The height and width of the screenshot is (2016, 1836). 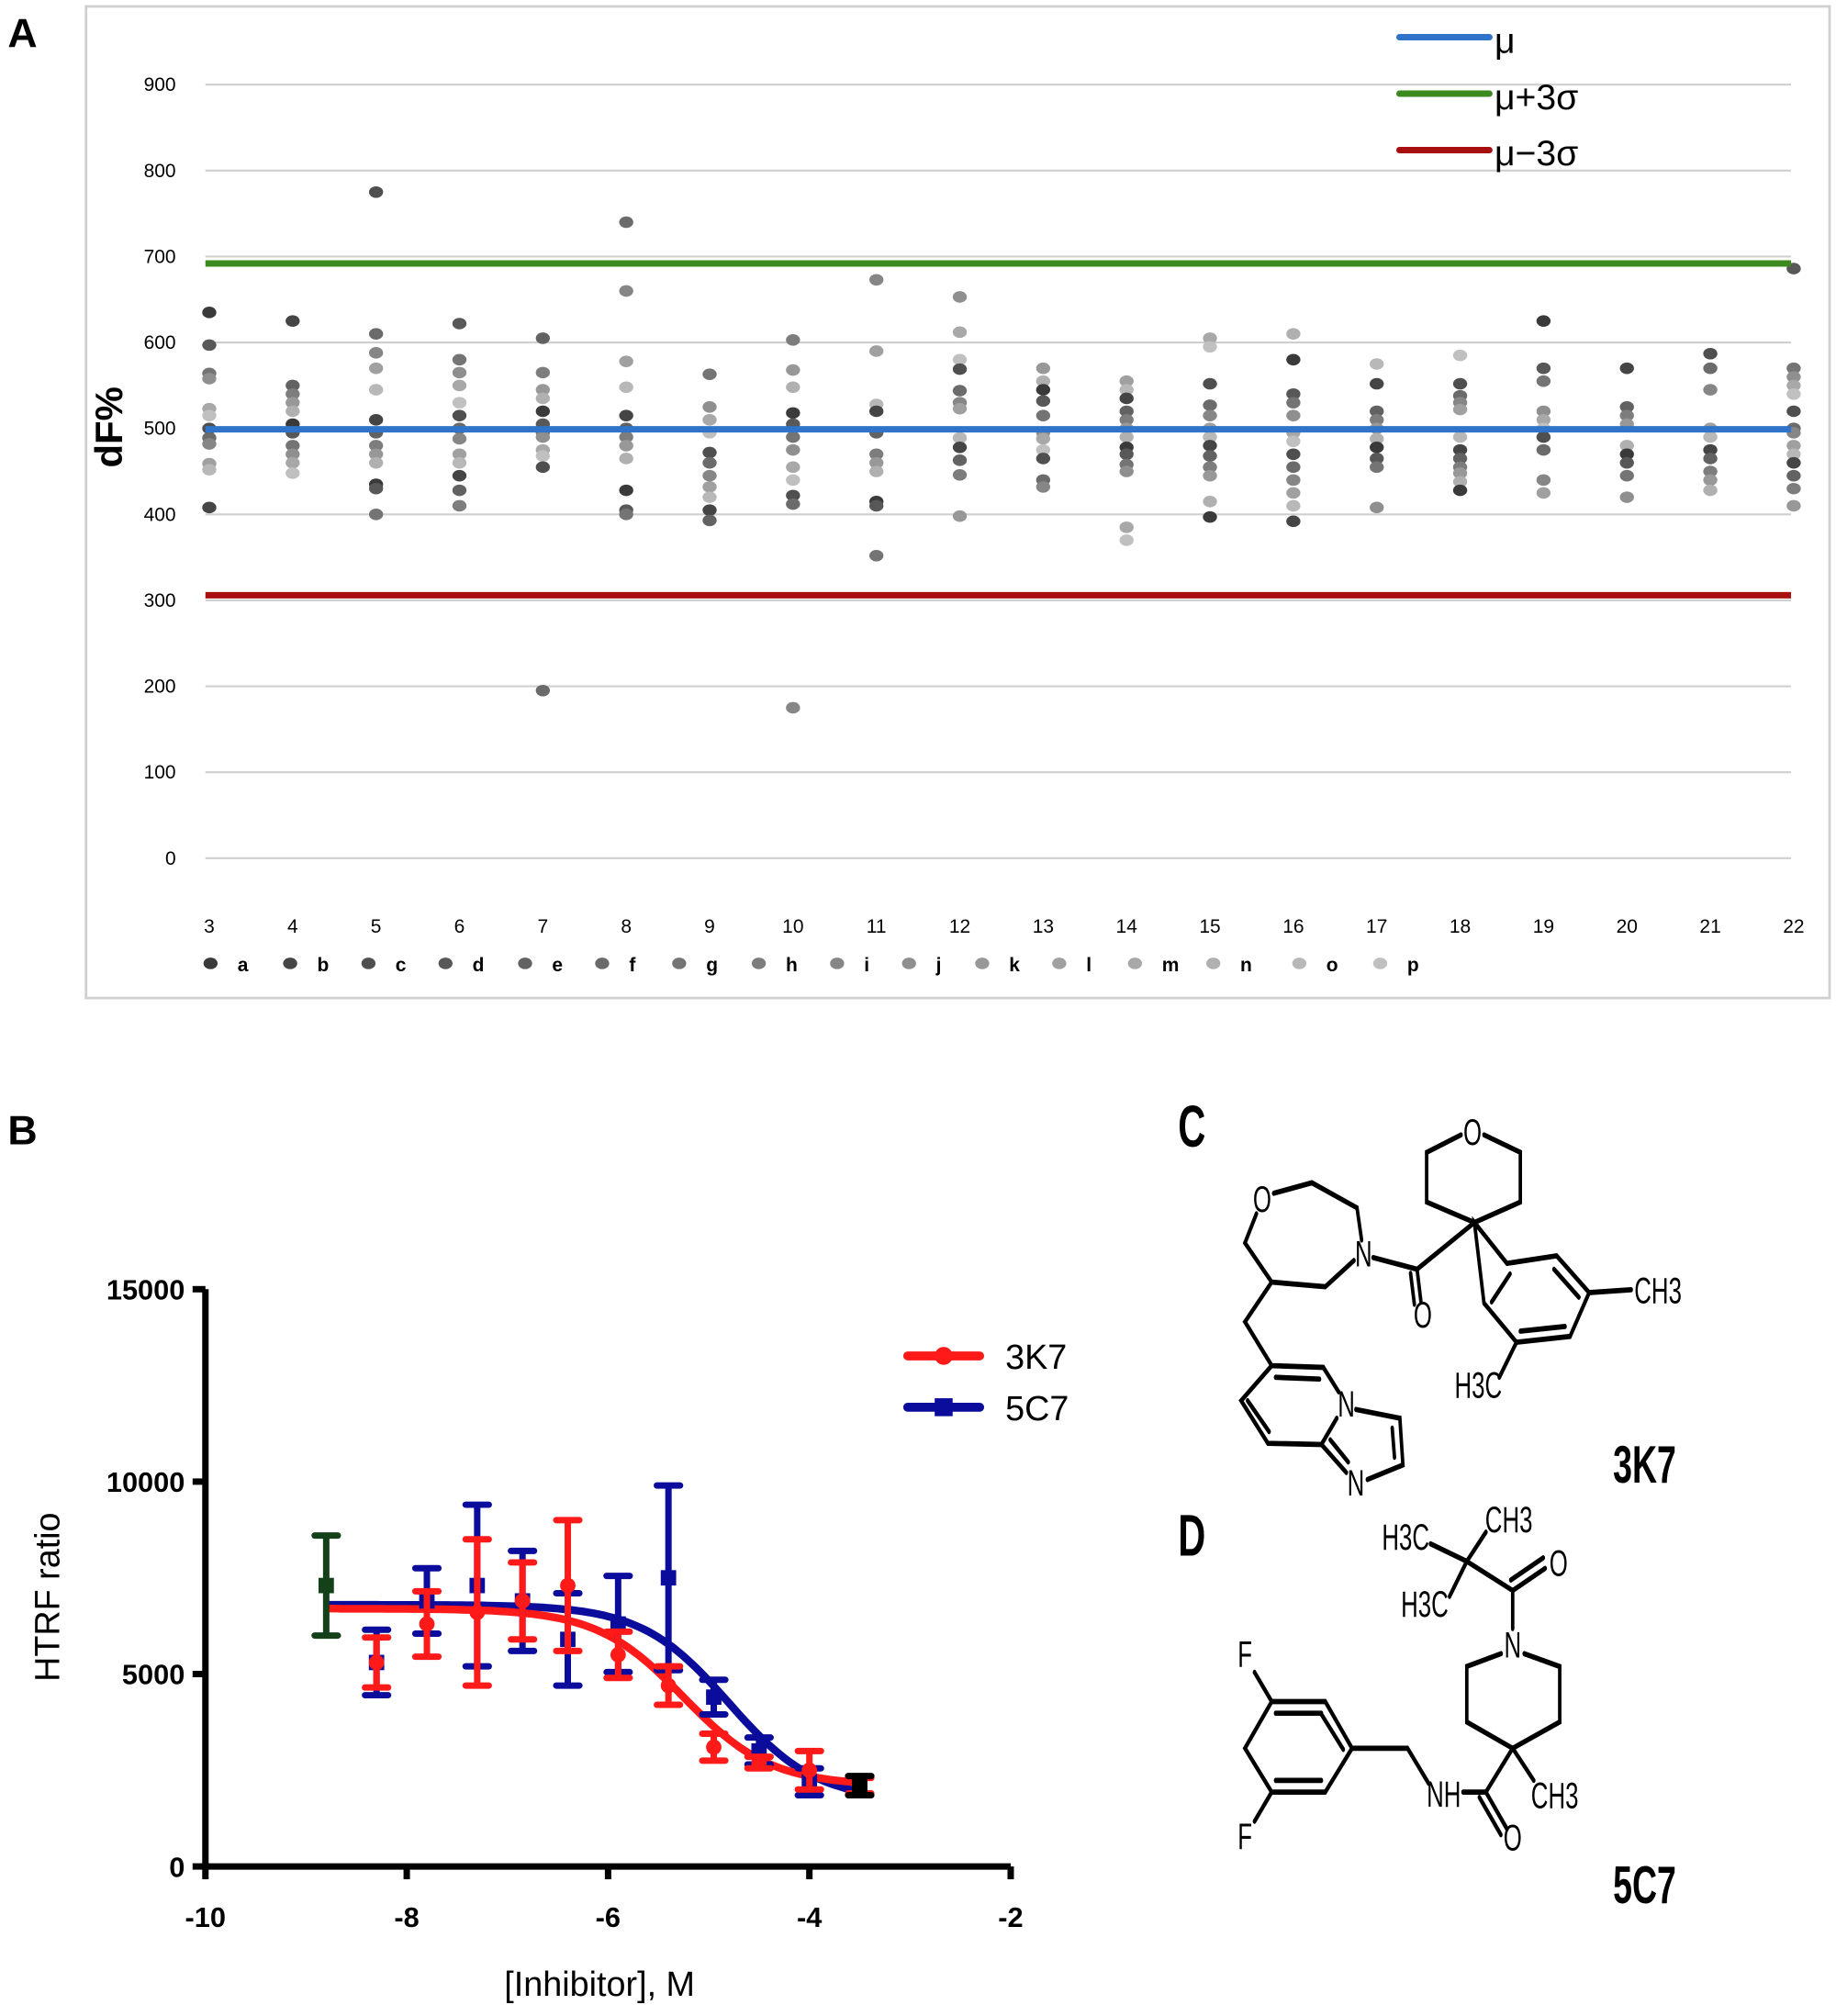 I want to click on x-tick-label: 15, so click(x=1209, y=926).